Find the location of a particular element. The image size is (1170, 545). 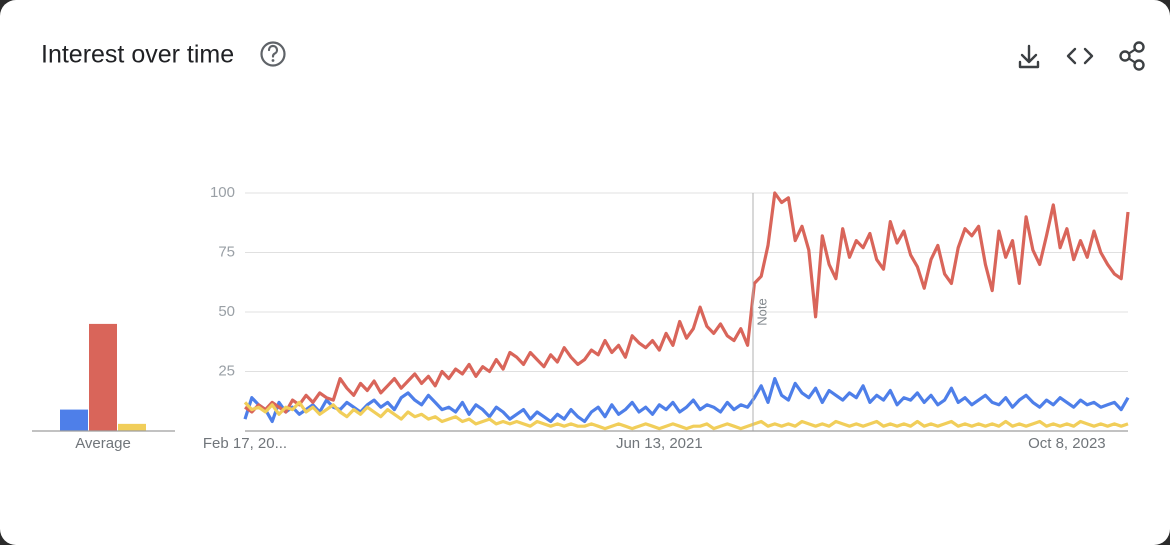

help-icon is located at coordinates (273, 54).